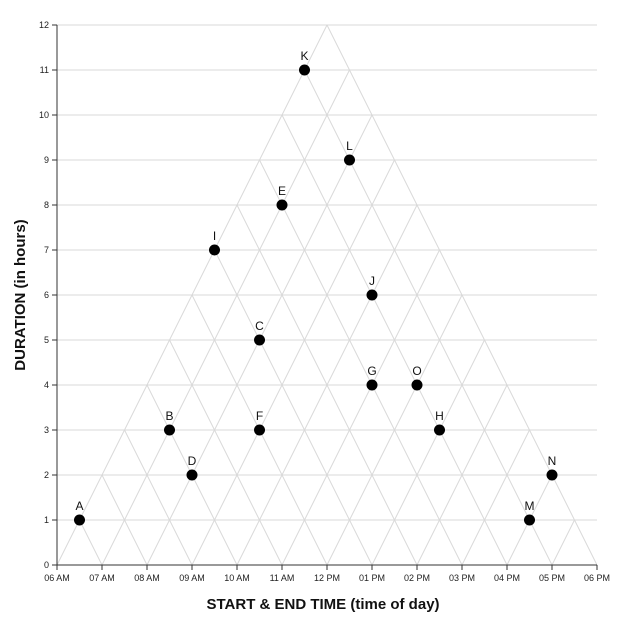 This screenshot has height=625, width=625. Describe the element at coordinates (507, 578) in the screenshot. I see `x-tick-label: 04 PM` at that location.